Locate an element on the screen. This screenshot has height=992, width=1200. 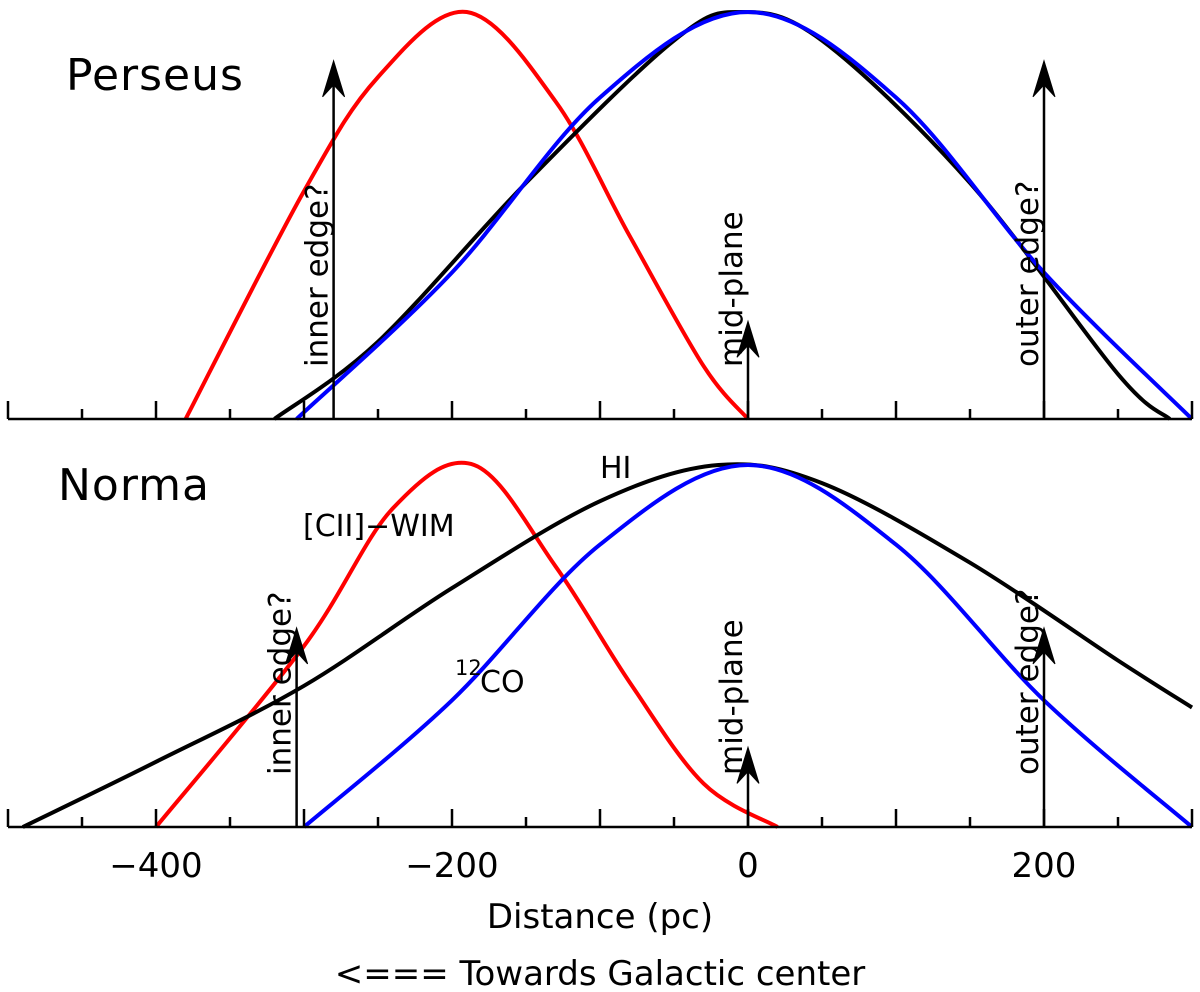
cii-wim-label: [CII]−WIM is located at coordinates (379, 526).